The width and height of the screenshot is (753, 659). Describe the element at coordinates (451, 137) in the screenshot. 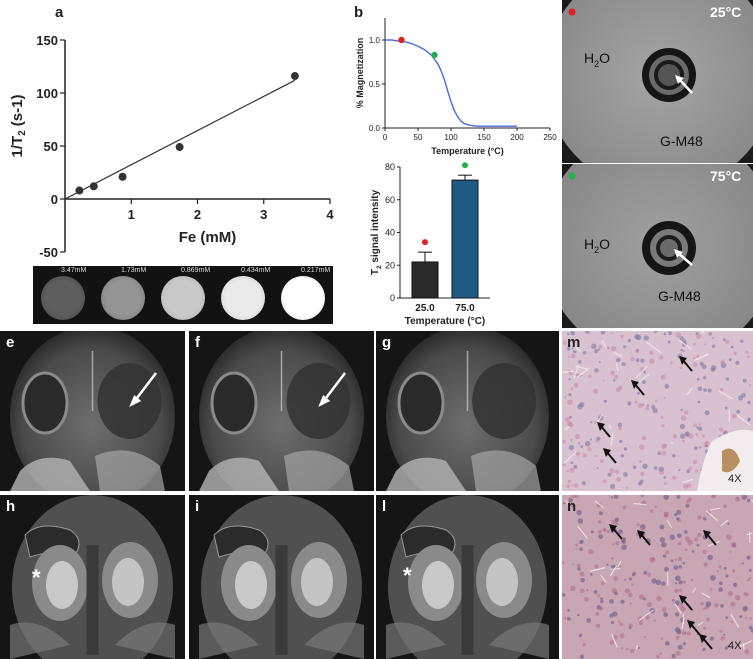

I see `x-tick-label: 100` at that location.